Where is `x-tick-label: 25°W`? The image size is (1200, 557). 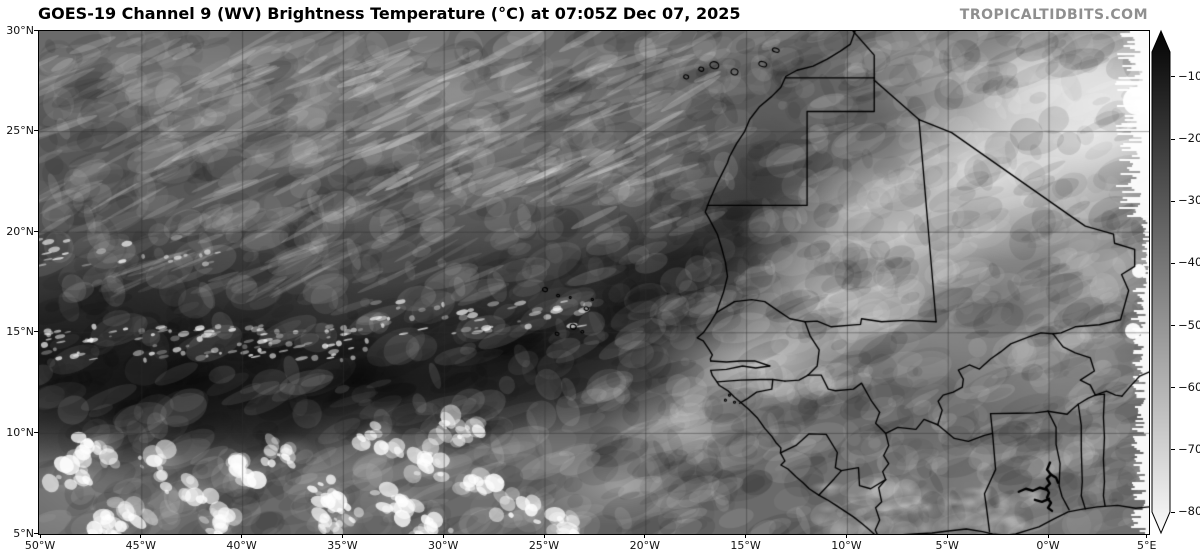 x-tick-label: 25°W is located at coordinates (544, 545).